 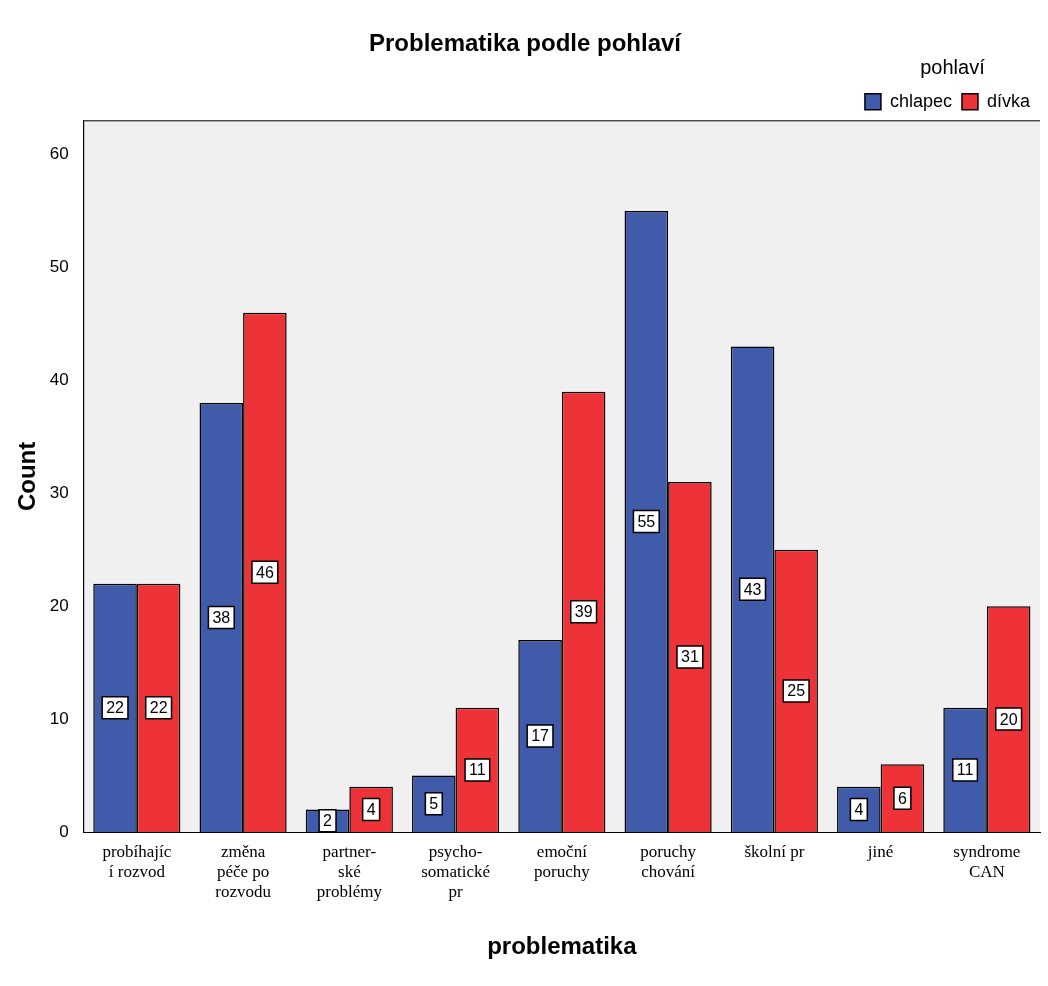 What do you see at coordinates (1008, 719) in the screenshot?
I see `data-label: 20` at bounding box center [1008, 719].